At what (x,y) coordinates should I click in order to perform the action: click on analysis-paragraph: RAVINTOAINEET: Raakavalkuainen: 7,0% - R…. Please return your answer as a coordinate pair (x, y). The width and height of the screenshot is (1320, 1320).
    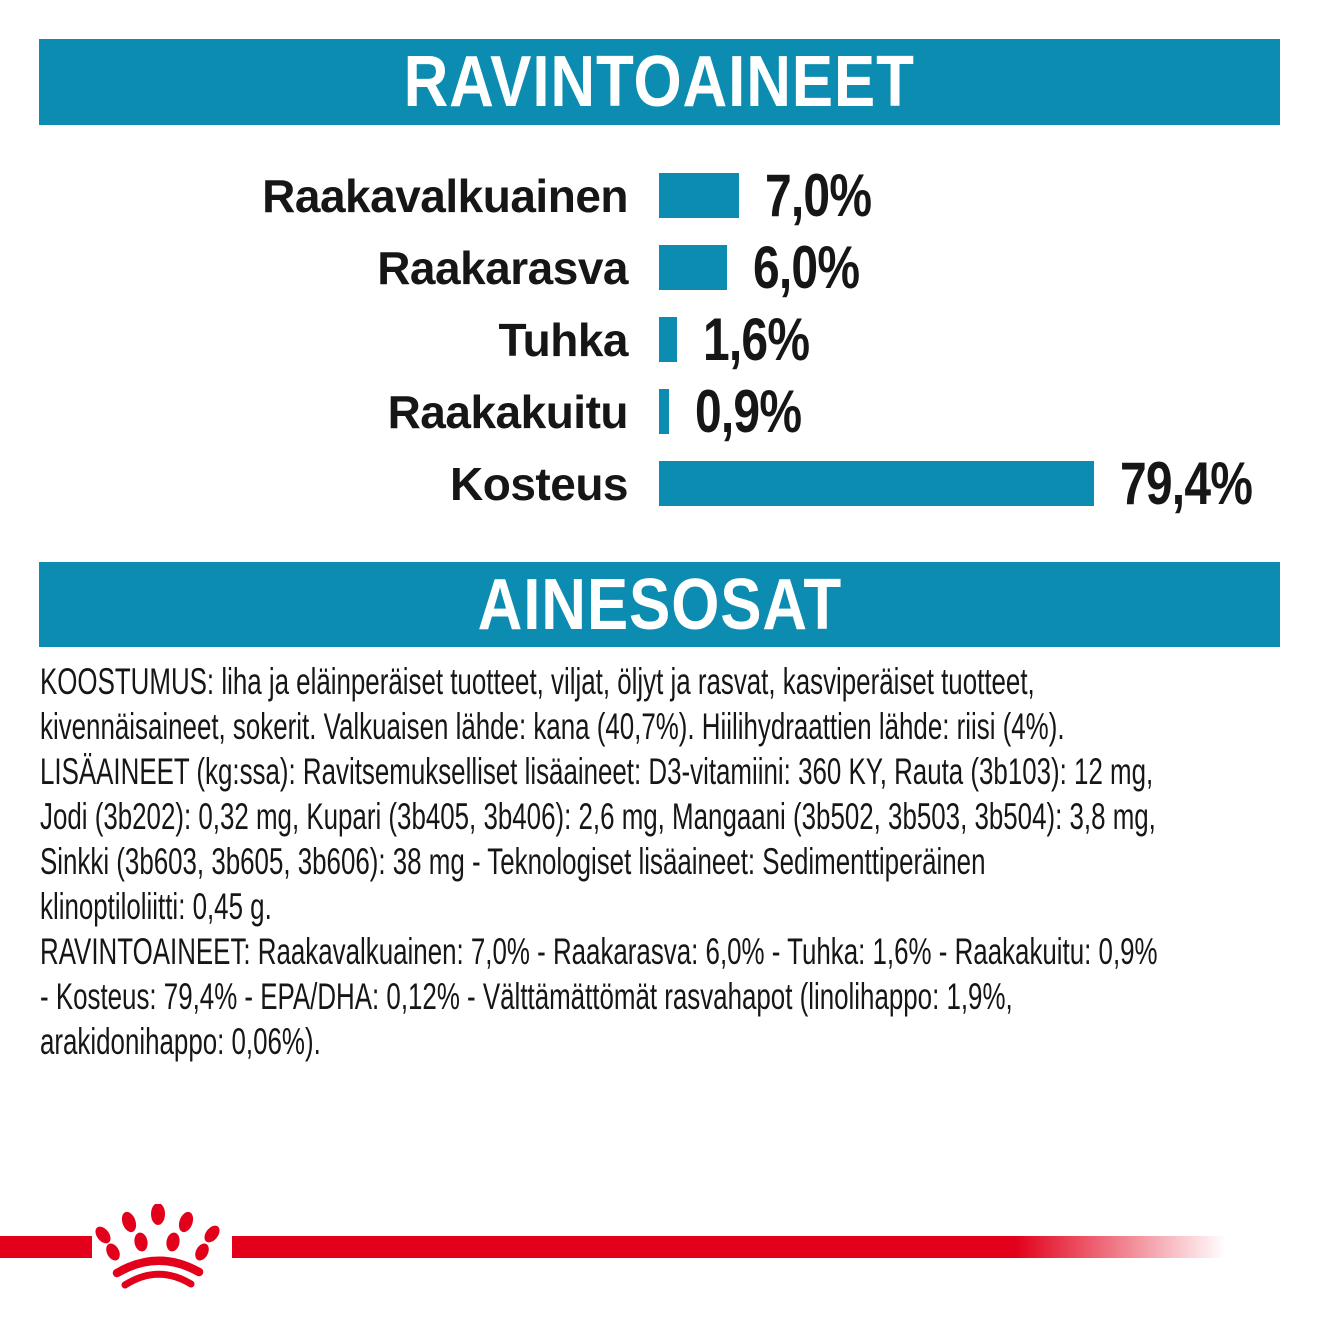
    Looking at the image, I should click on (599, 996).